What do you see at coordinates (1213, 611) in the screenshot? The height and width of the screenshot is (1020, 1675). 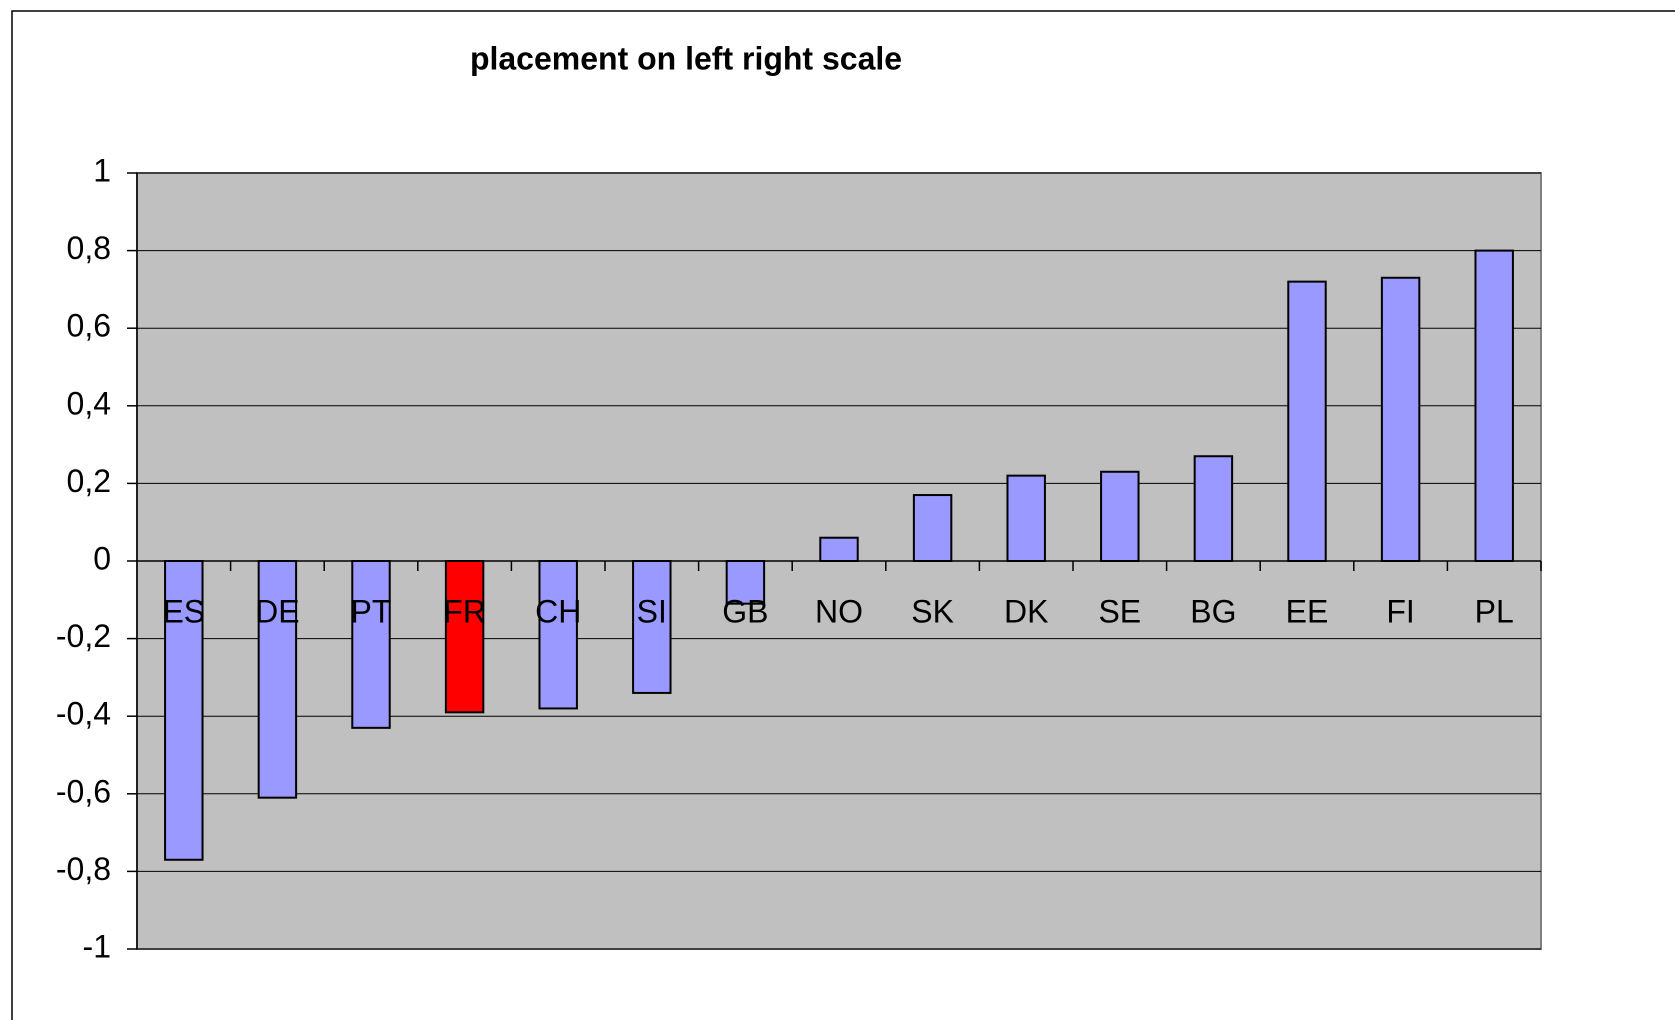 I see `x-tick-label: BG` at bounding box center [1213, 611].